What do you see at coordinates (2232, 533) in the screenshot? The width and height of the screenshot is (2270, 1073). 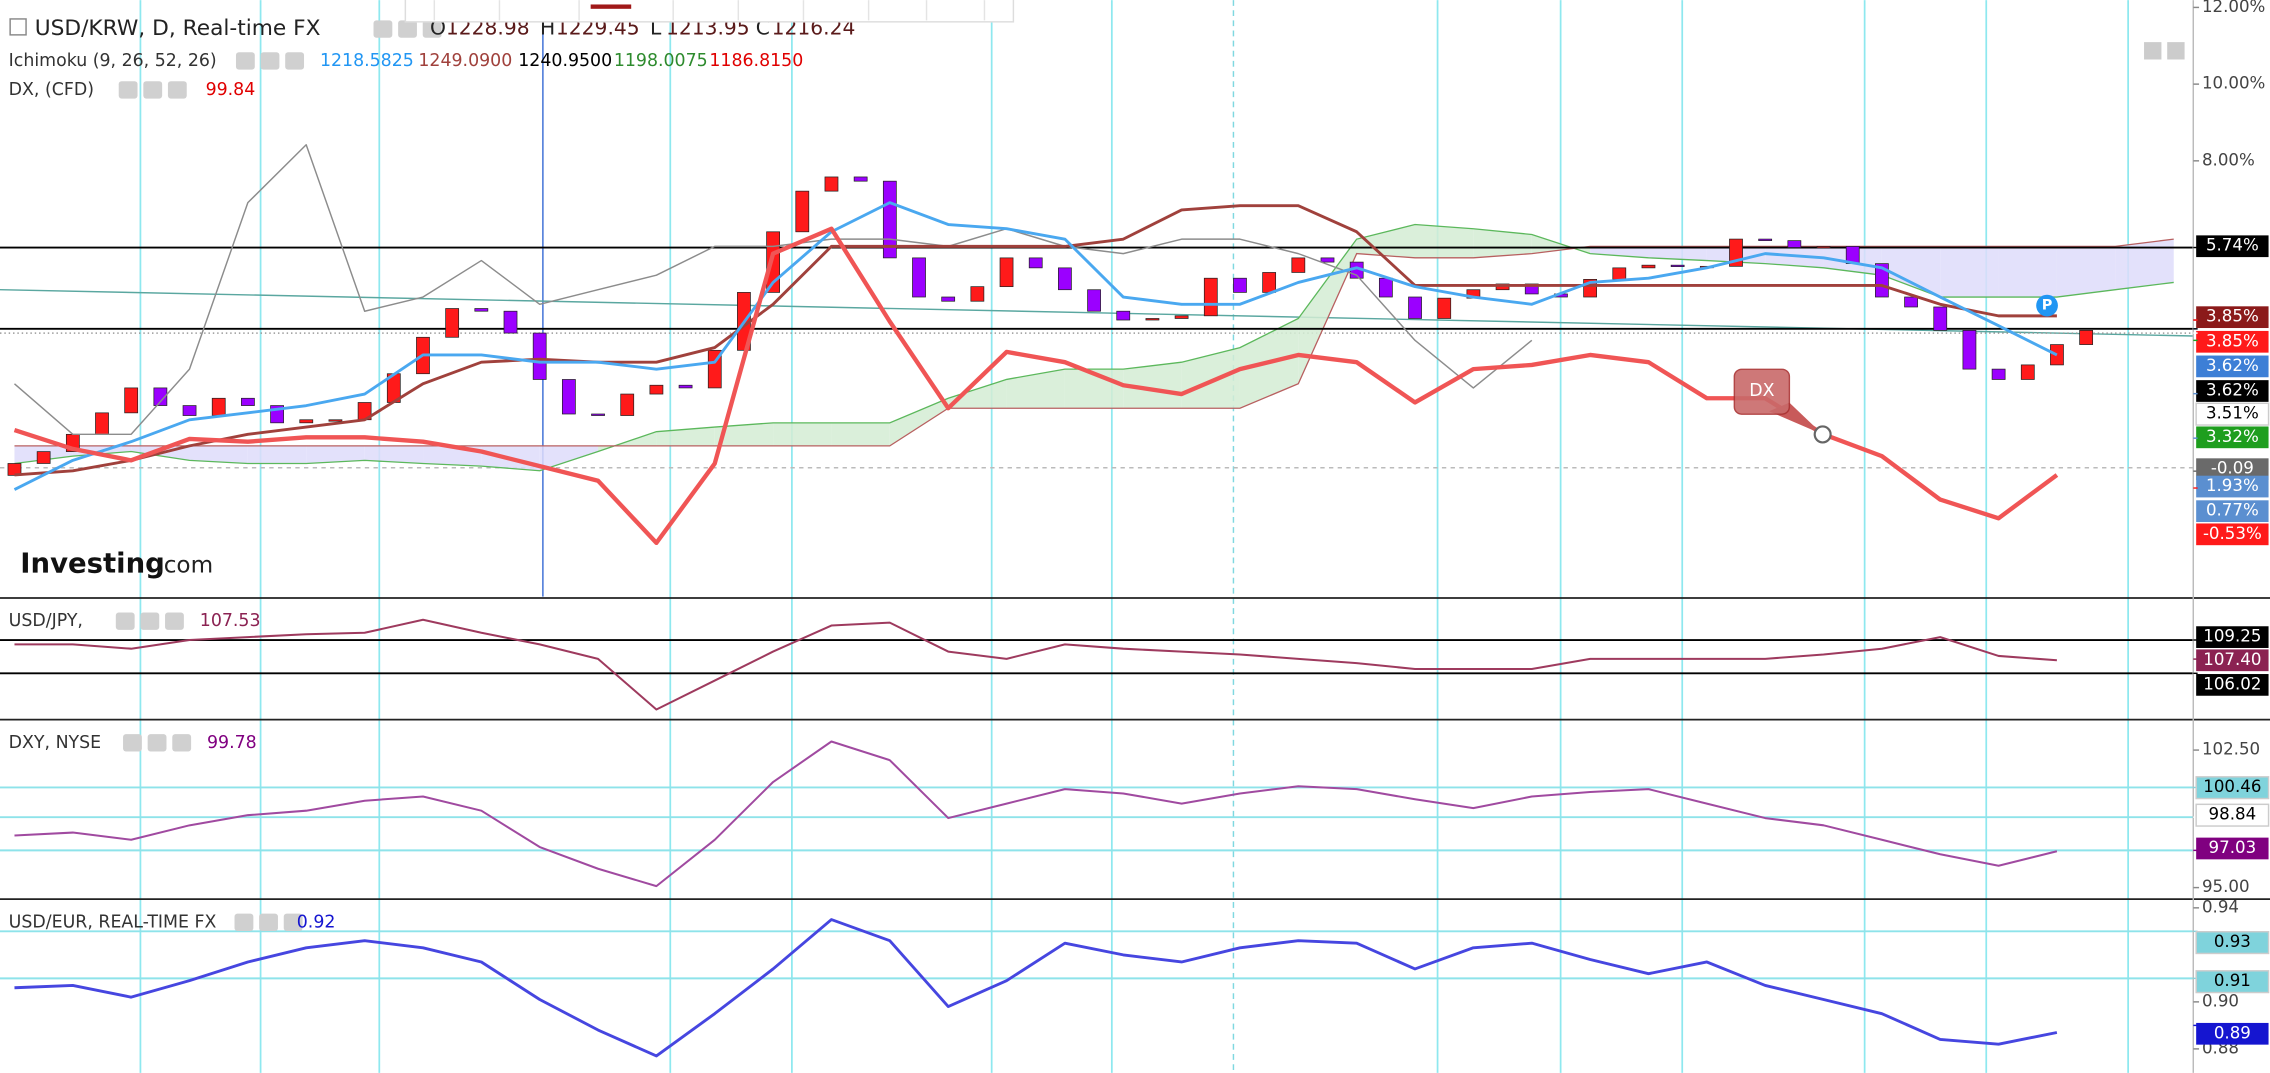 I see `price-badge-label: -0.53%` at bounding box center [2232, 533].